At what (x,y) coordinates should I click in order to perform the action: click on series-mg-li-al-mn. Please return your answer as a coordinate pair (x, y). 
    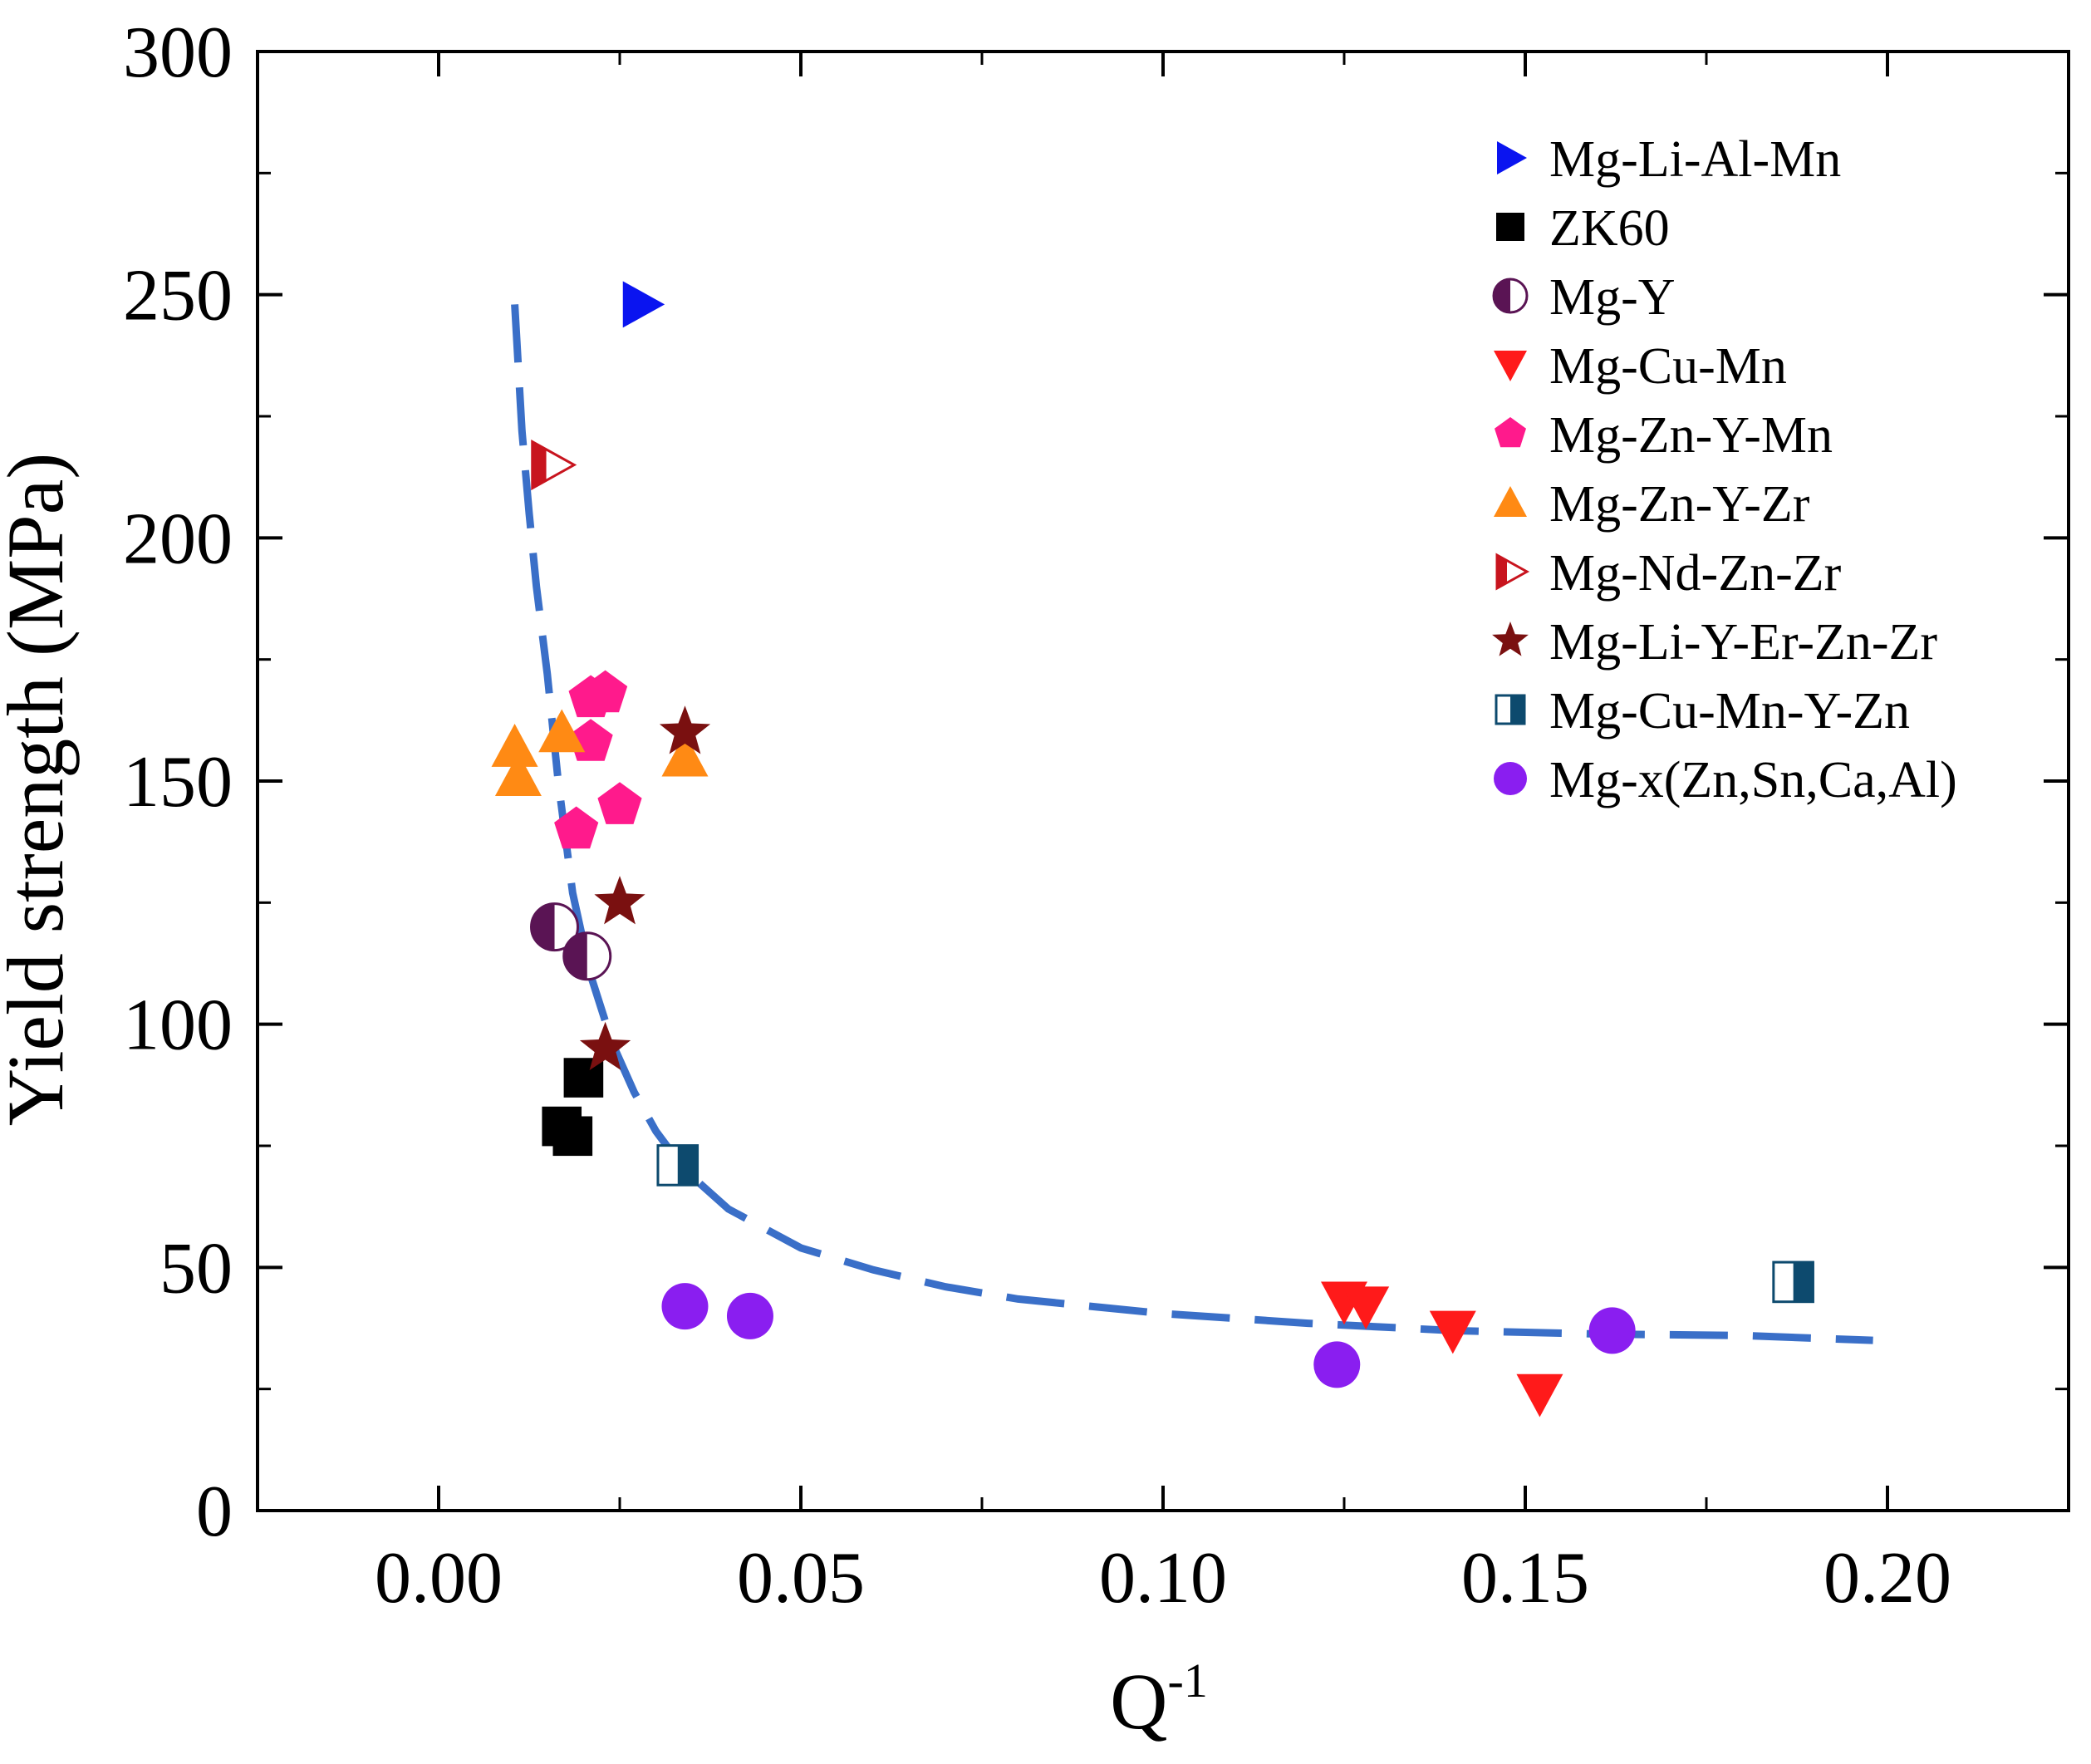
    Looking at the image, I should click on (643, 304).